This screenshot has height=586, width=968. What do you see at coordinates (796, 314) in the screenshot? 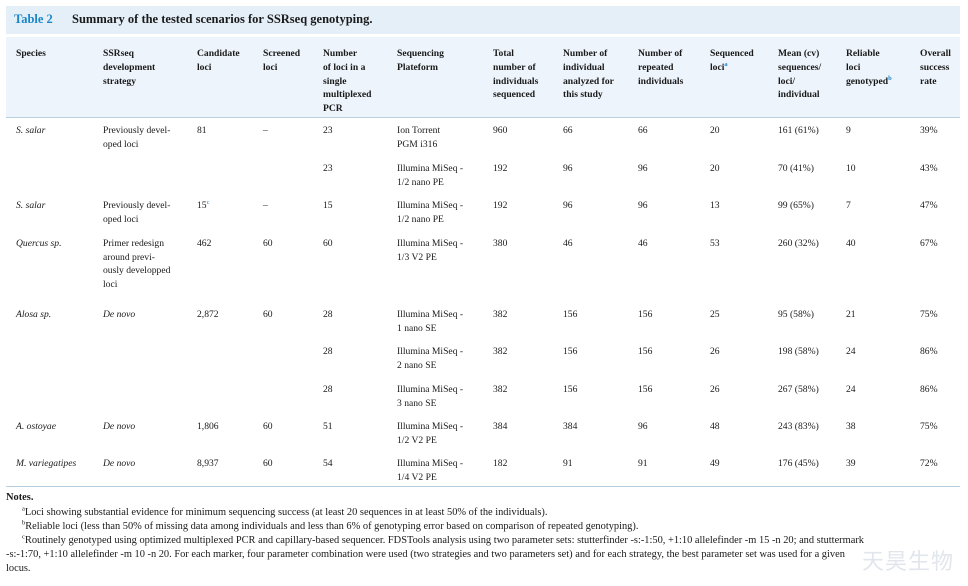
I see `table-cell: 95 (58%)` at bounding box center [796, 314].